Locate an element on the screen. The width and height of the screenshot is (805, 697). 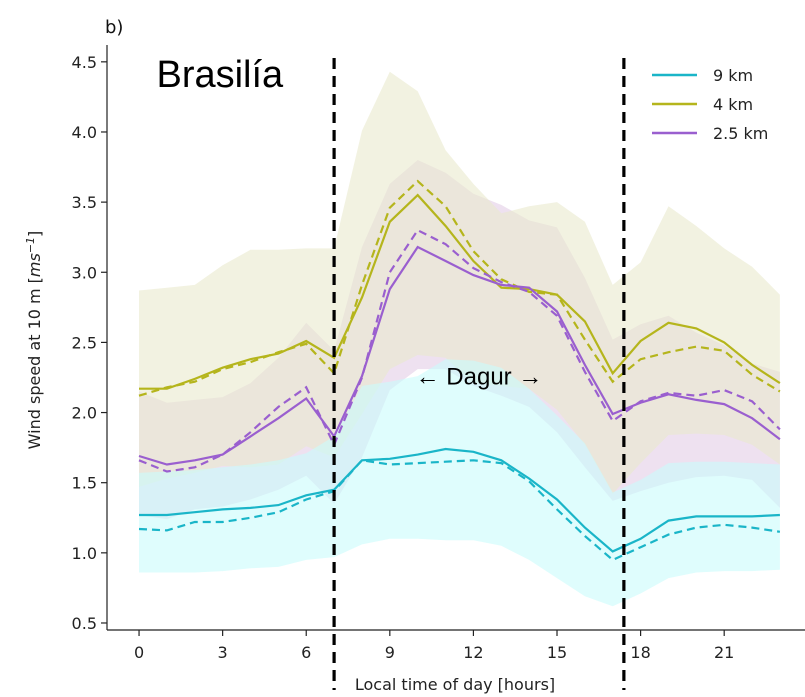
legend: 9 km 4 km 2.5 km is located at coordinates (710, 104).